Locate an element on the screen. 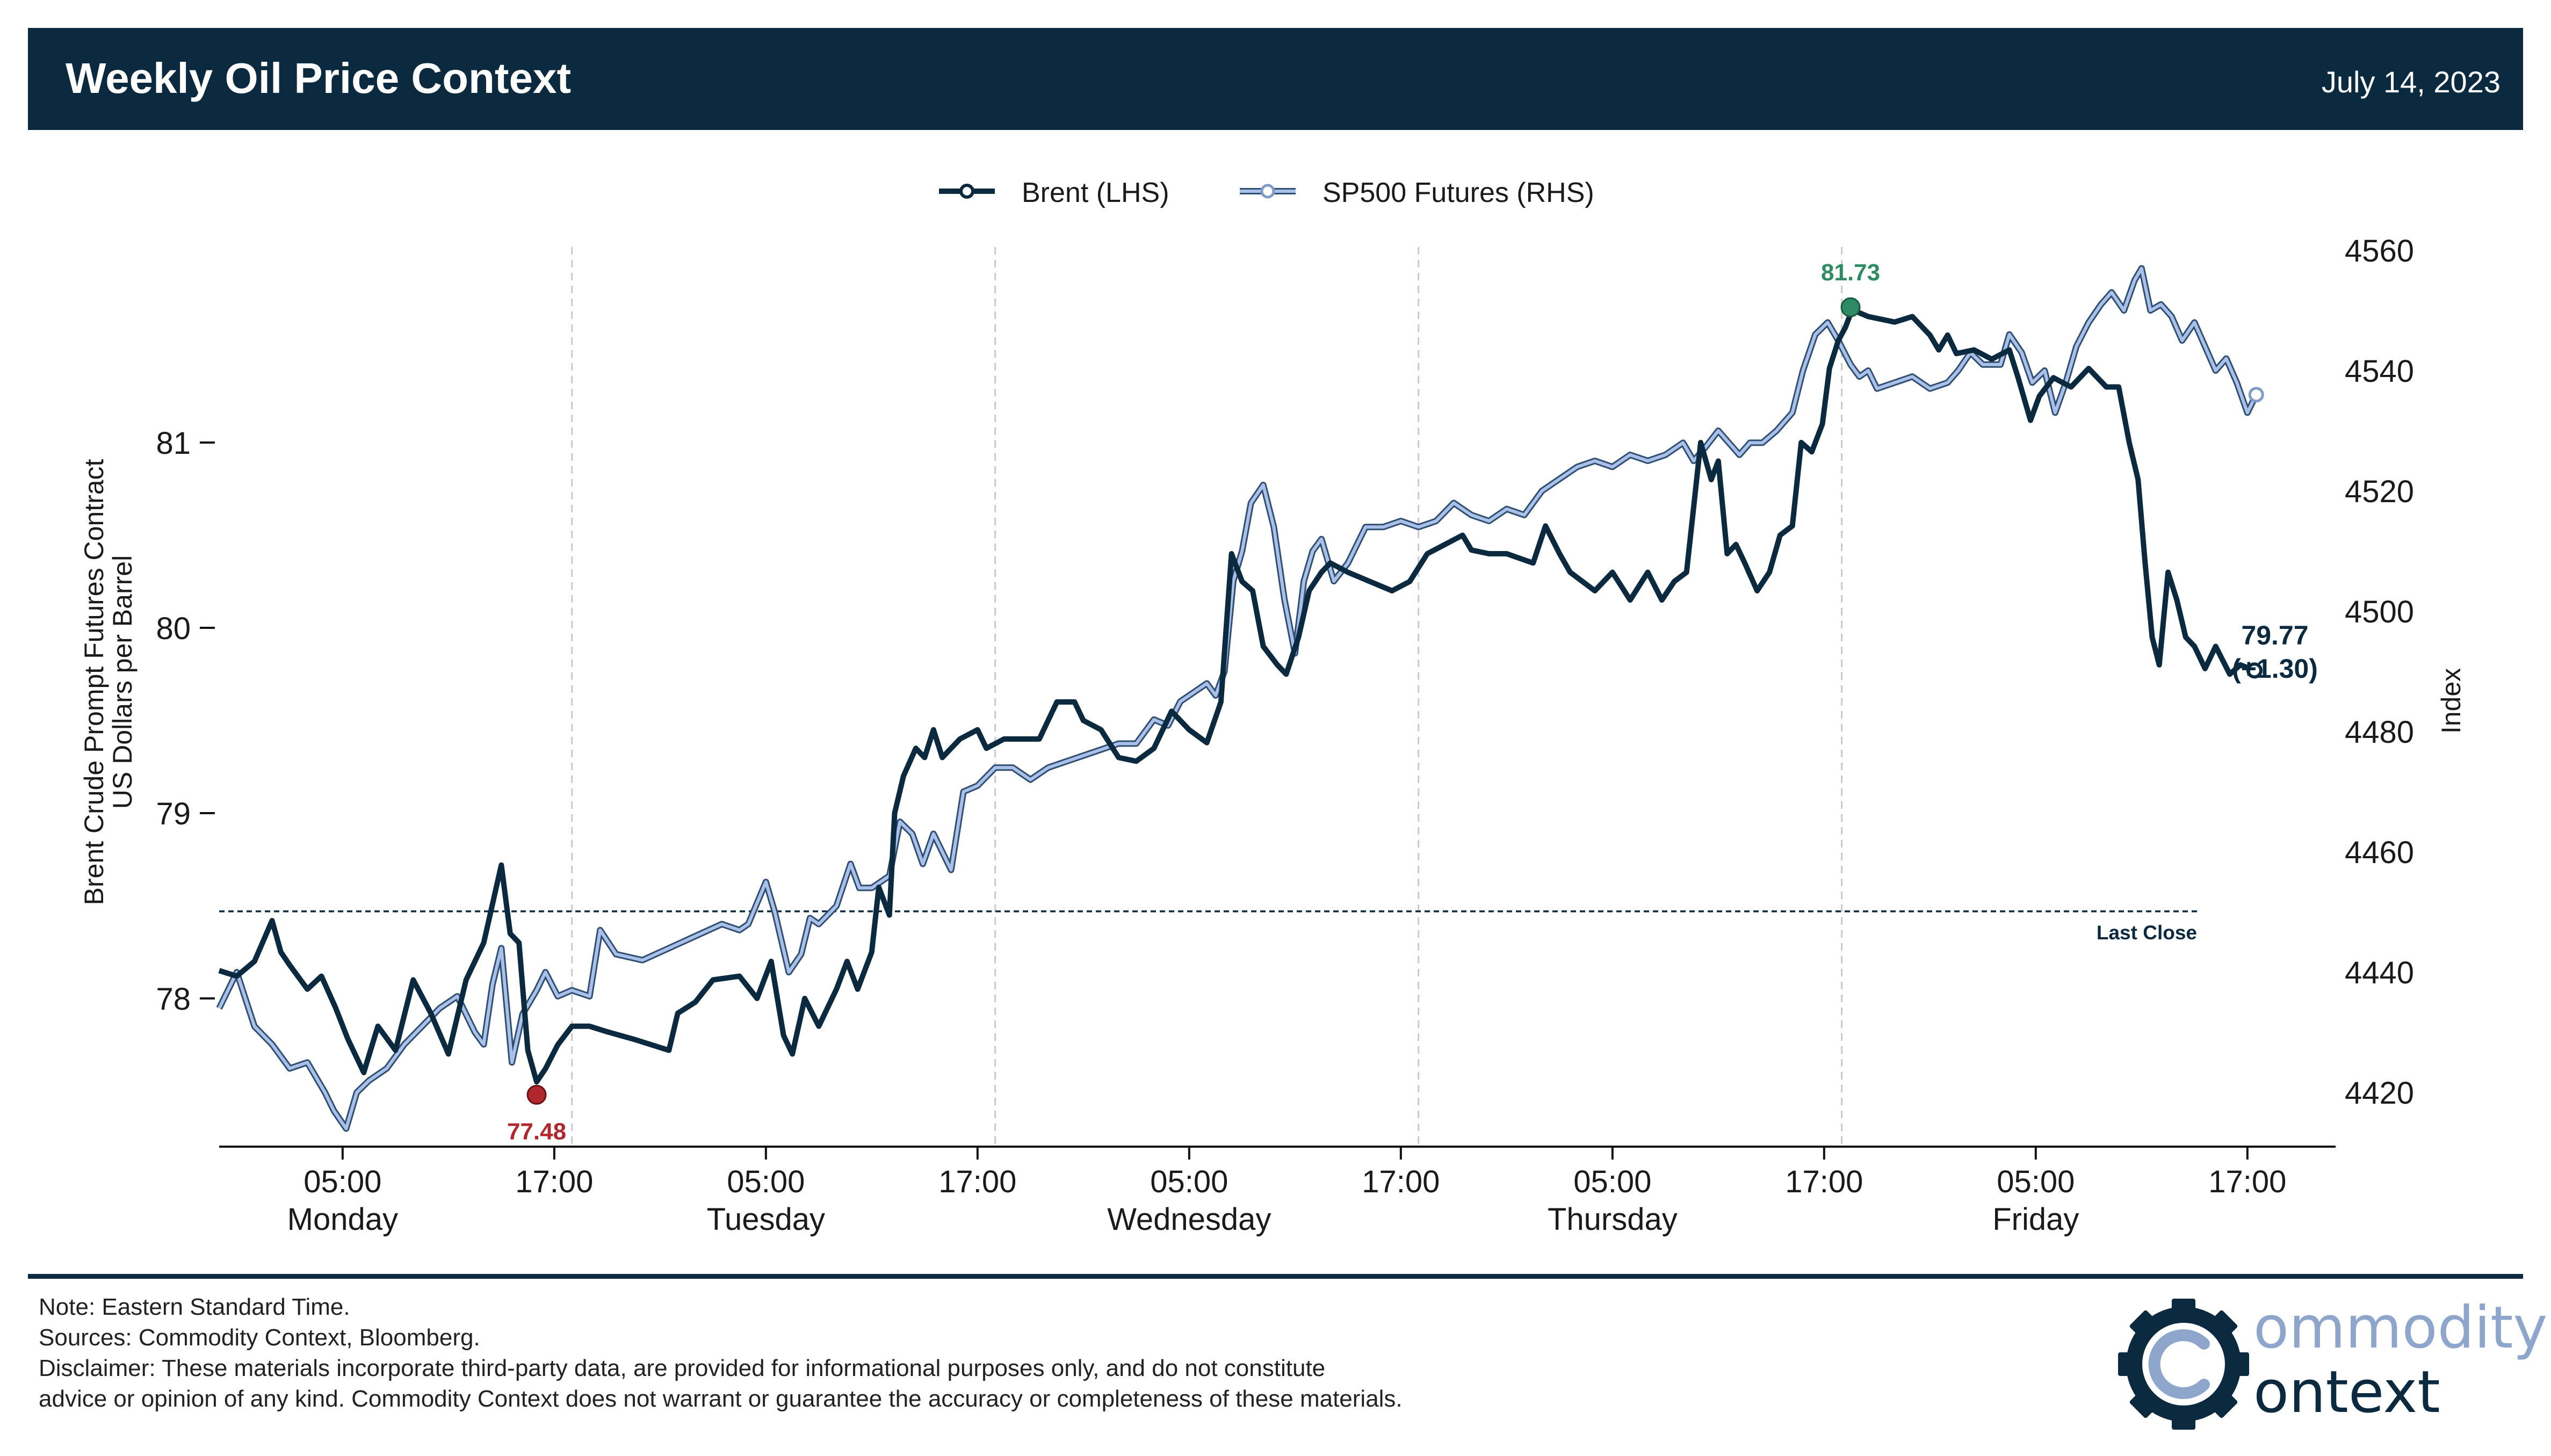 The width and height of the screenshot is (2551, 1456). legend-sp500-marker is located at coordinates (1267, 191).